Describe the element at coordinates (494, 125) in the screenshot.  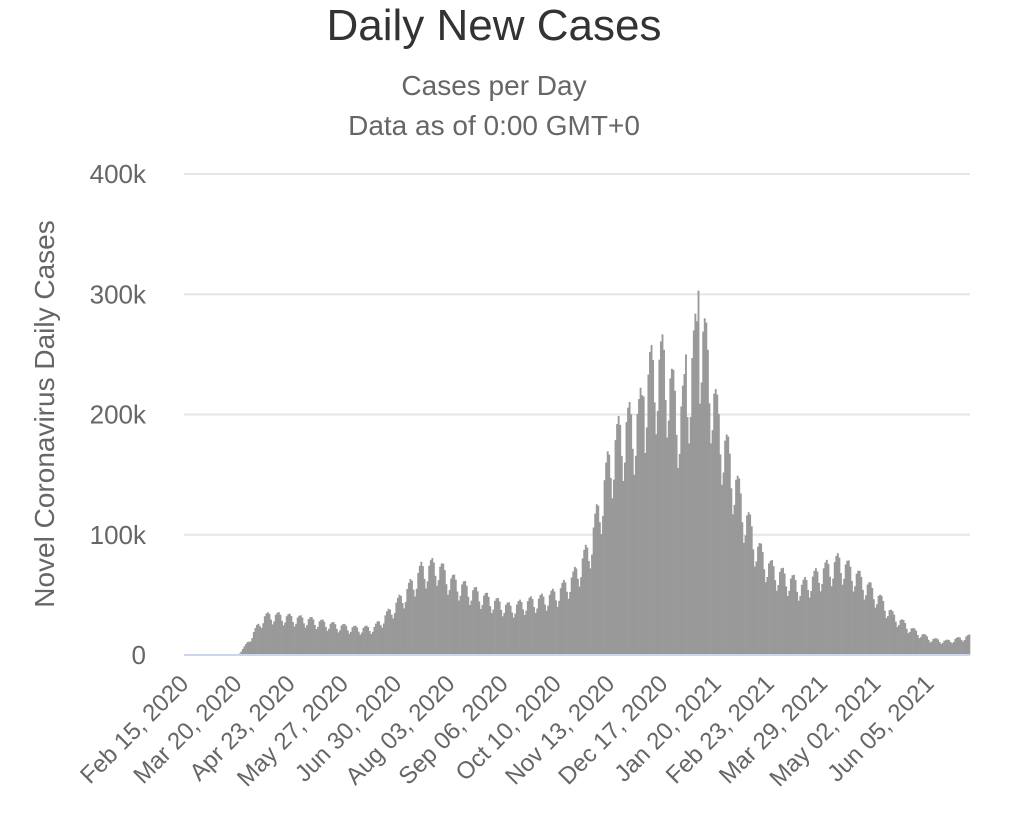
I see `chart-subtitle-date: Data as of 0:00 GMT+0` at that location.